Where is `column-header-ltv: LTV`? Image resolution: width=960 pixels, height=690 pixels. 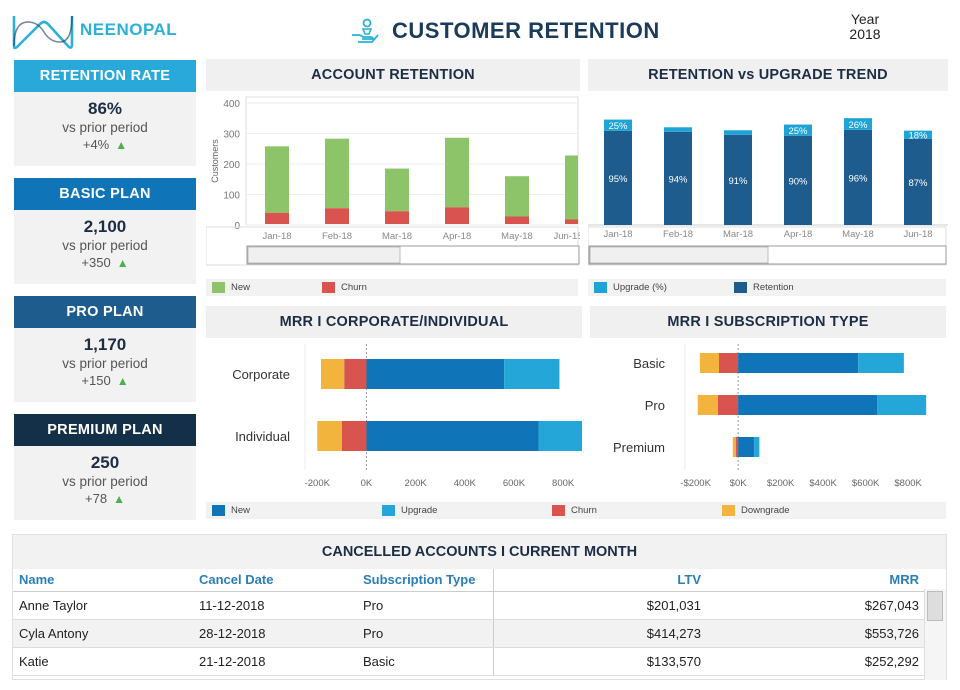
column-header-ltv: LTV is located at coordinates (600, 580).